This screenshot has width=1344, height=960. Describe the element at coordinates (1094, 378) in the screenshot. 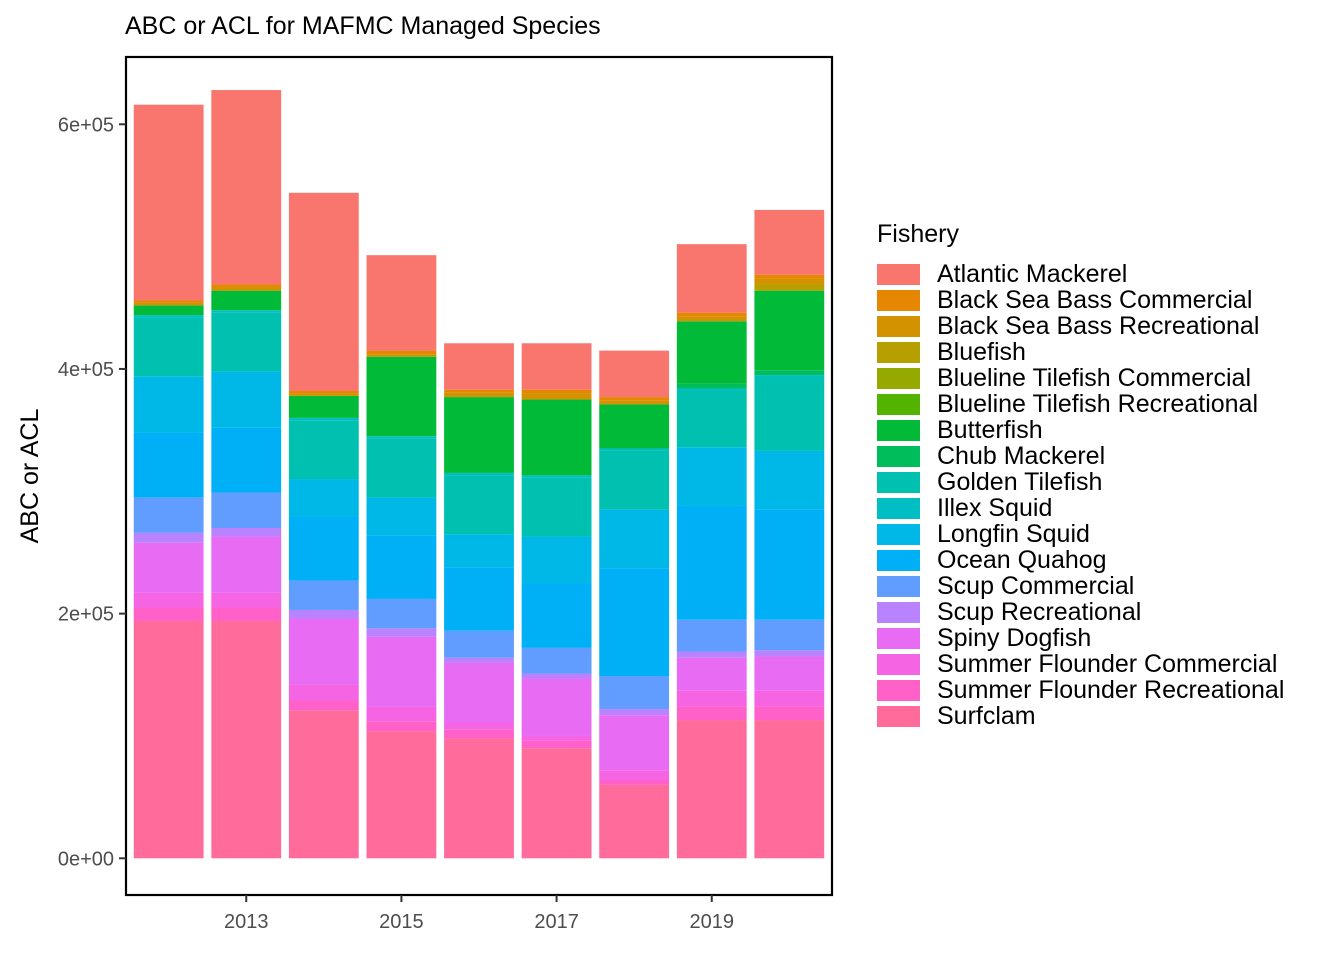

I see `legend-label: Blueline Tilefish Commercial` at that location.